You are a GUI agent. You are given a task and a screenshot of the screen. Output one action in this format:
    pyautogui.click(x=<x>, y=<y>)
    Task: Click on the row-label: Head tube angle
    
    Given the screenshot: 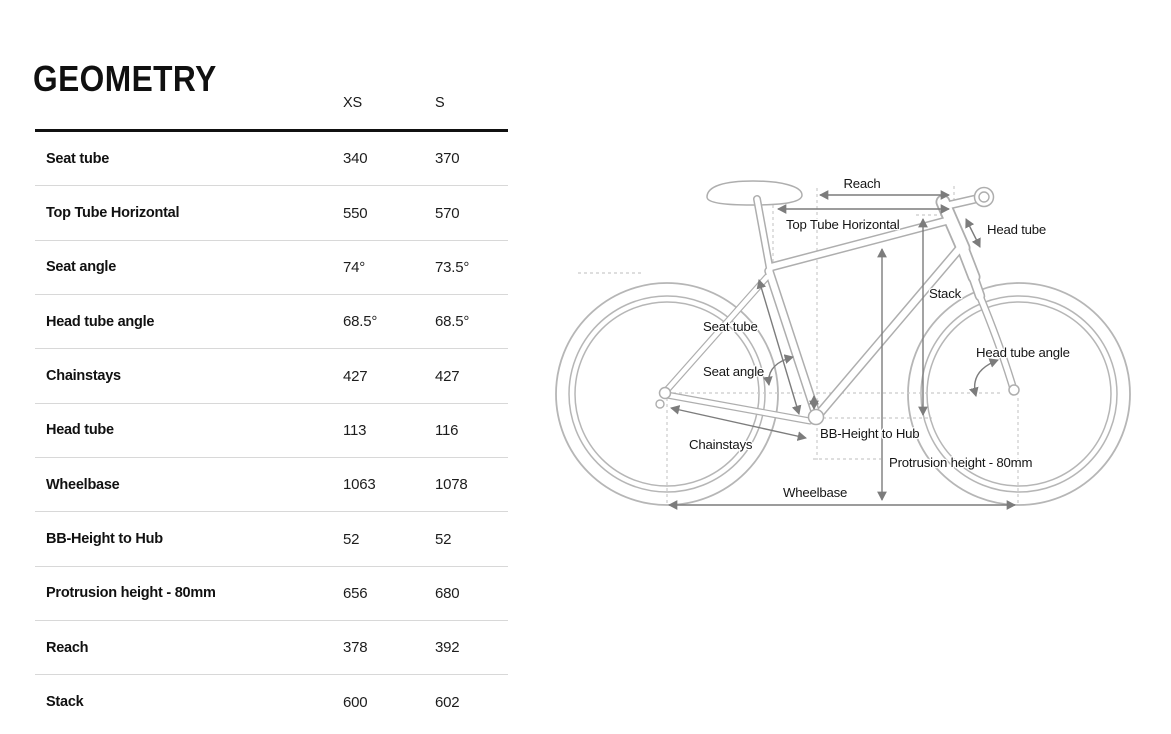 What is the action you would take?
    pyautogui.click(x=100, y=321)
    